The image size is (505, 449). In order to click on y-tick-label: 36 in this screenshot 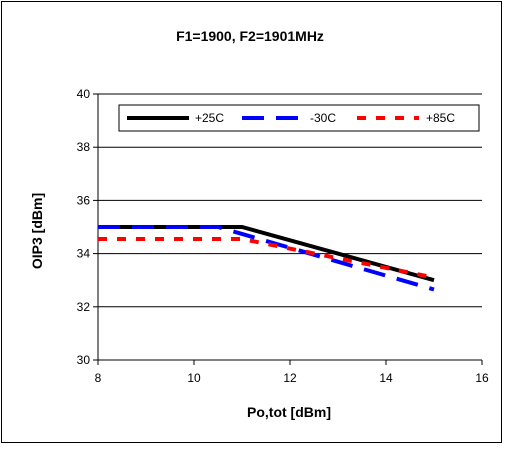, I will do `click(84, 200)`.